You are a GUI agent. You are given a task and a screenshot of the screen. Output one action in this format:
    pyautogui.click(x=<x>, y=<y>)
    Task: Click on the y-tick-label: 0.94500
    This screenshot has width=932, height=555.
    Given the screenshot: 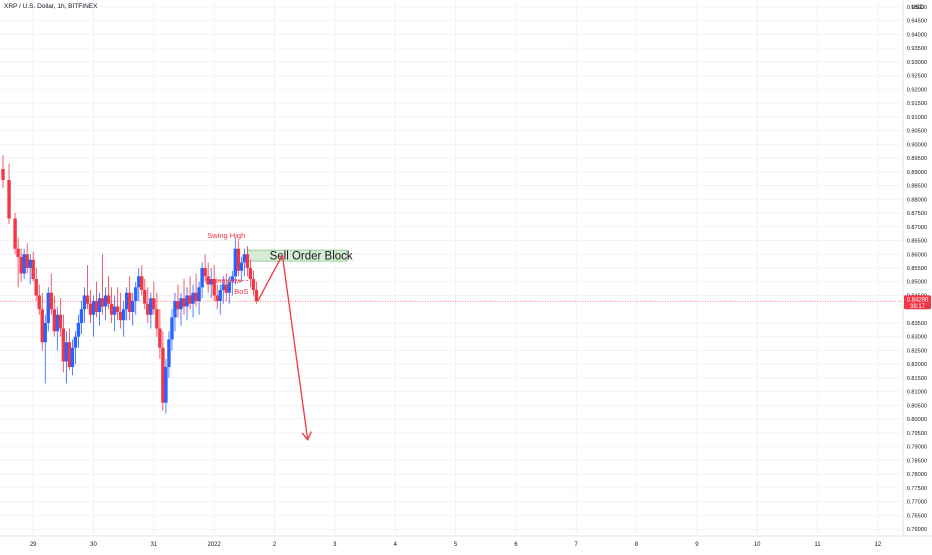 What is the action you would take?
    pyautogui.click(x=917, y=22)
    